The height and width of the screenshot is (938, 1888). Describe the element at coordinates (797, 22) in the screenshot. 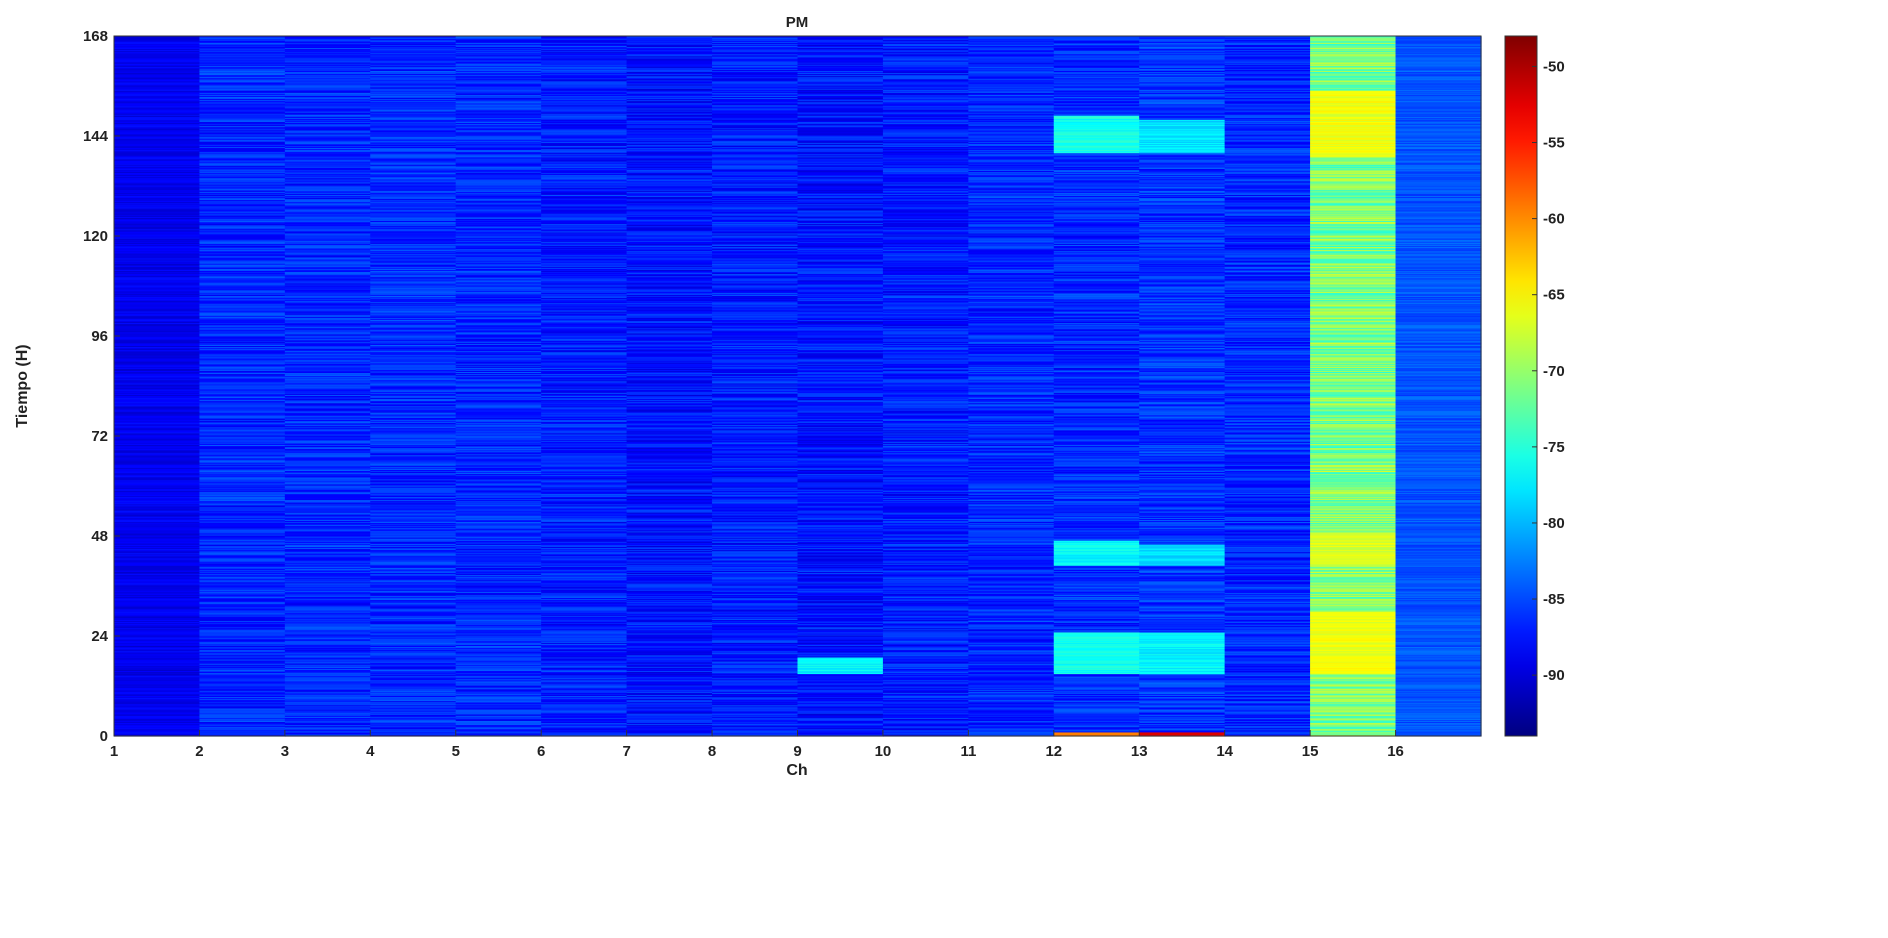

I see `chart-title: PM` at that location.